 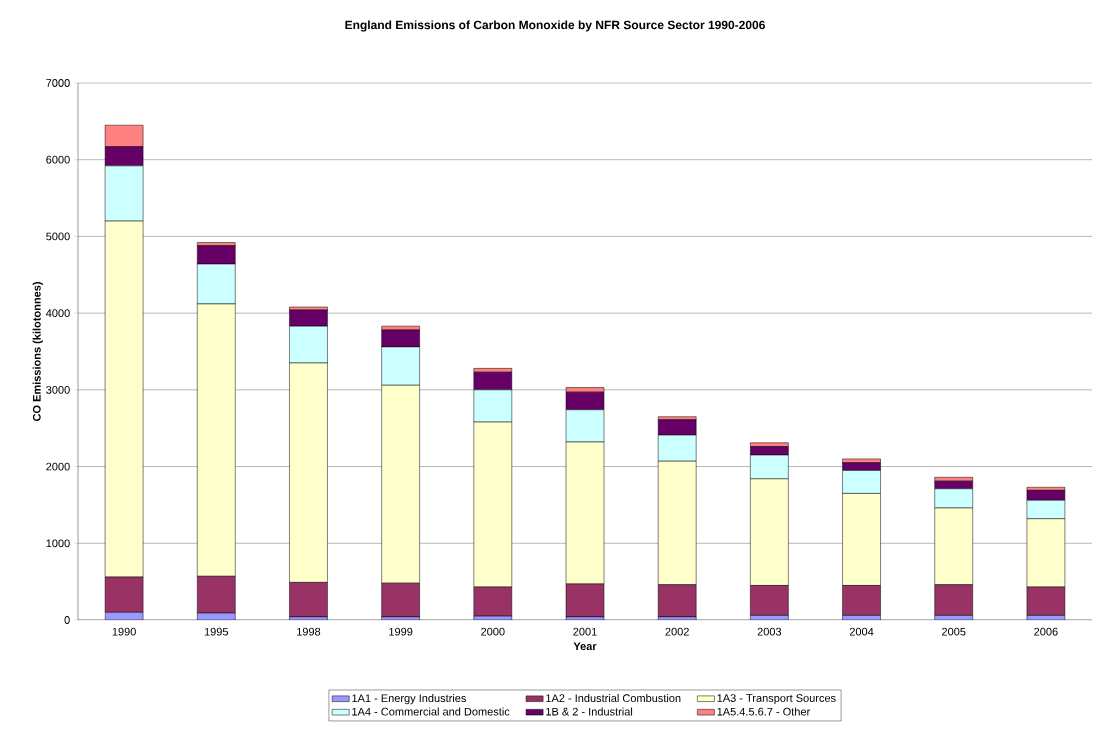 I want to click on x-tick-label: 1999, so click(x=401, y=631).